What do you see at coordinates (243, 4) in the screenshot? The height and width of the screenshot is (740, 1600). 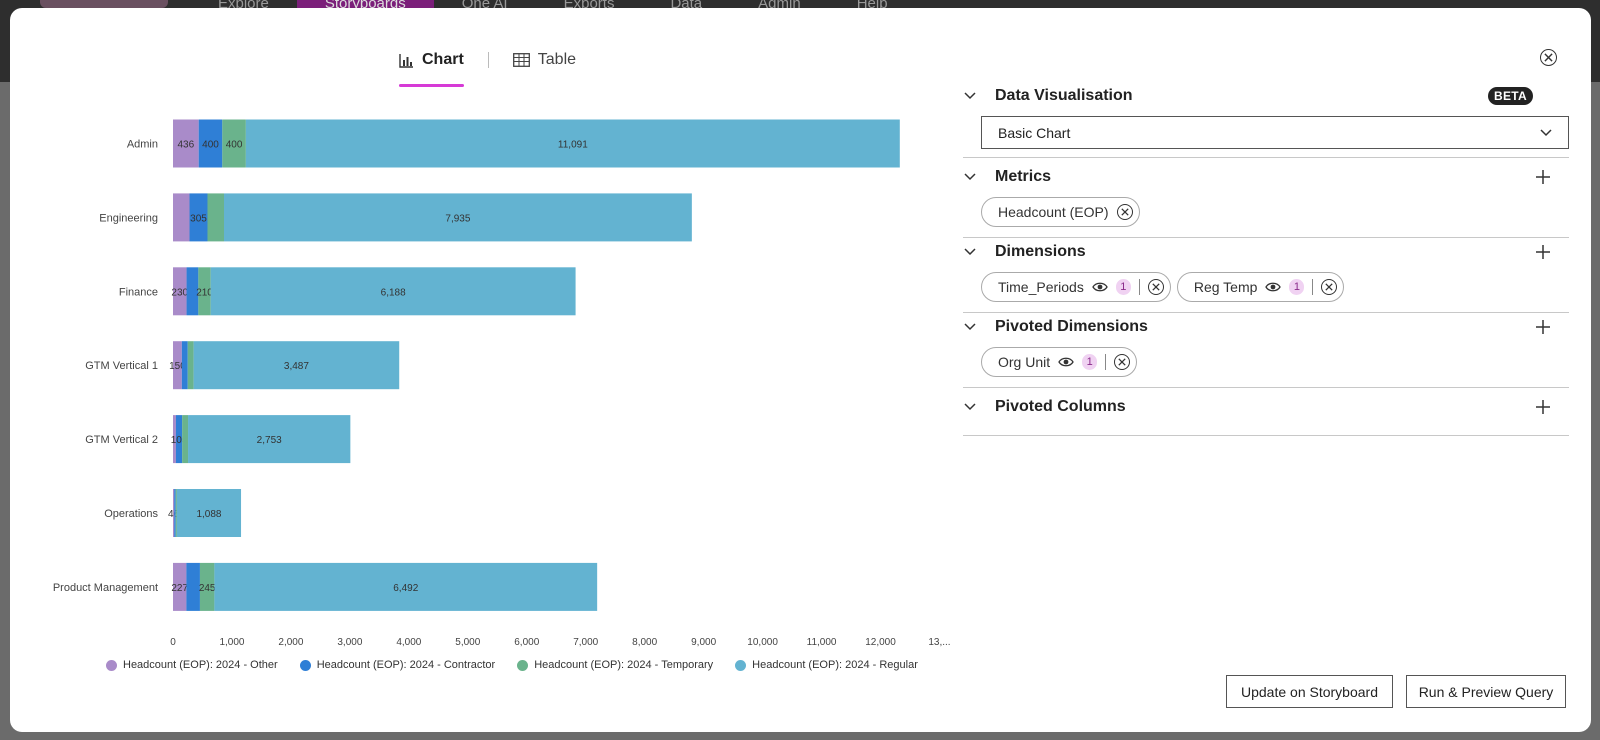 I see `bg-nav-explore: Explore` at bounding box center [243, 4].